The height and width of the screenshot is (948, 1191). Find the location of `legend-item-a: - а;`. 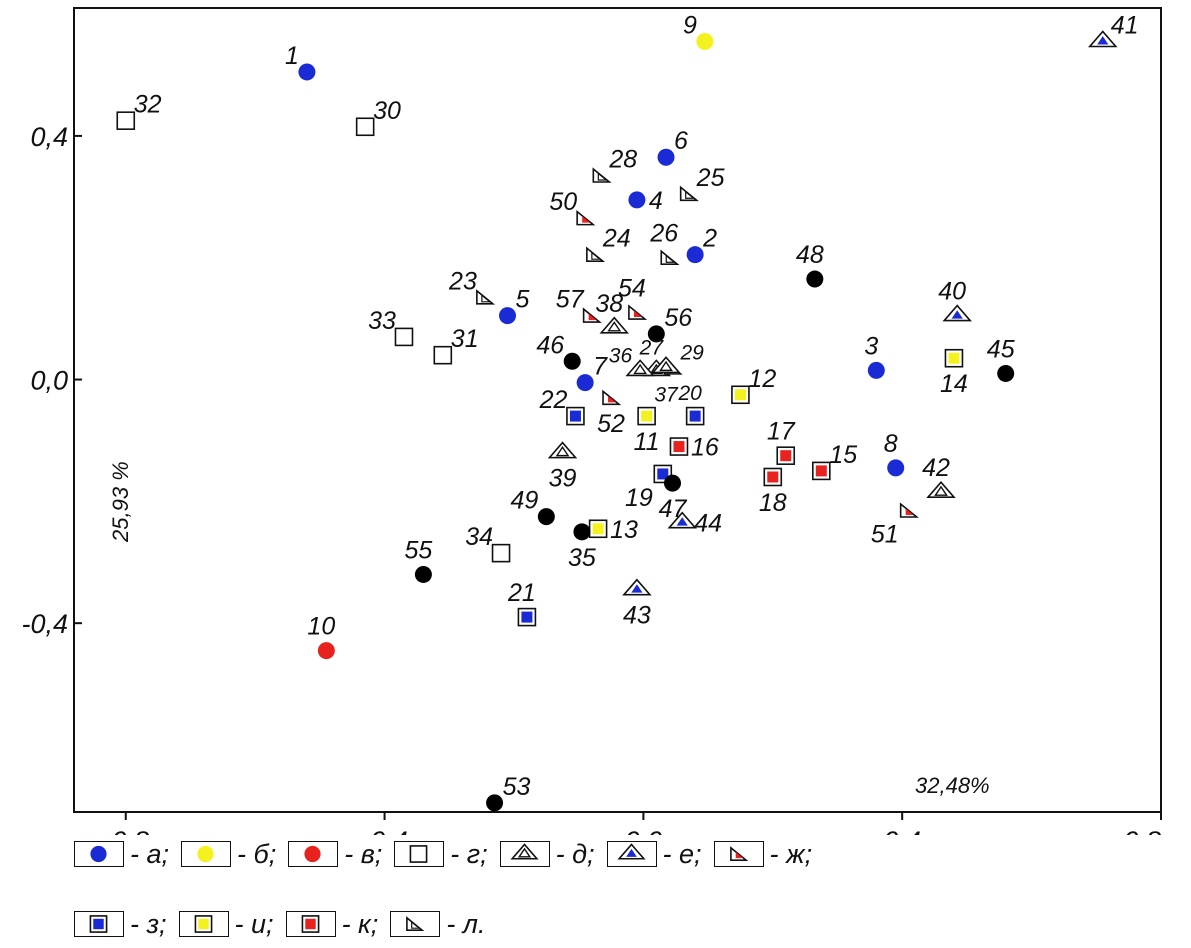

legend-item-a: - а; is located at coordinates (121, 854).